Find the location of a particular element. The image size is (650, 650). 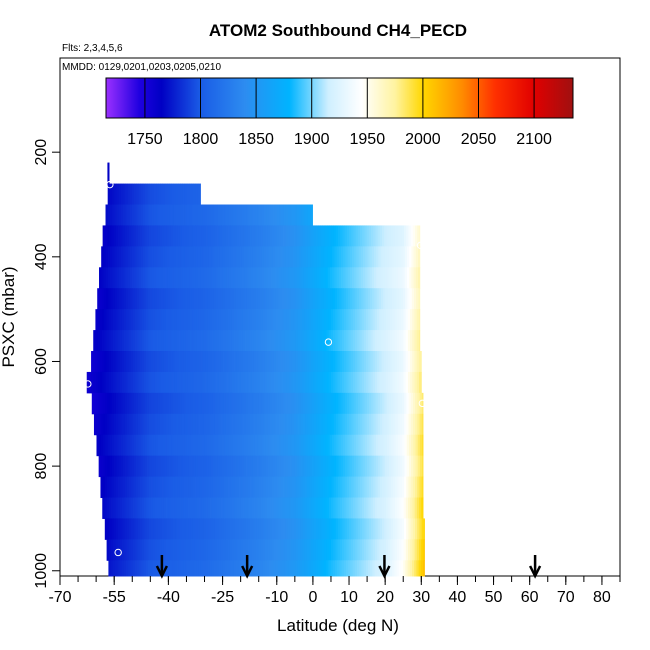

colorbar-tick-label-1750: 1750 is located at coordinates (145, 139).